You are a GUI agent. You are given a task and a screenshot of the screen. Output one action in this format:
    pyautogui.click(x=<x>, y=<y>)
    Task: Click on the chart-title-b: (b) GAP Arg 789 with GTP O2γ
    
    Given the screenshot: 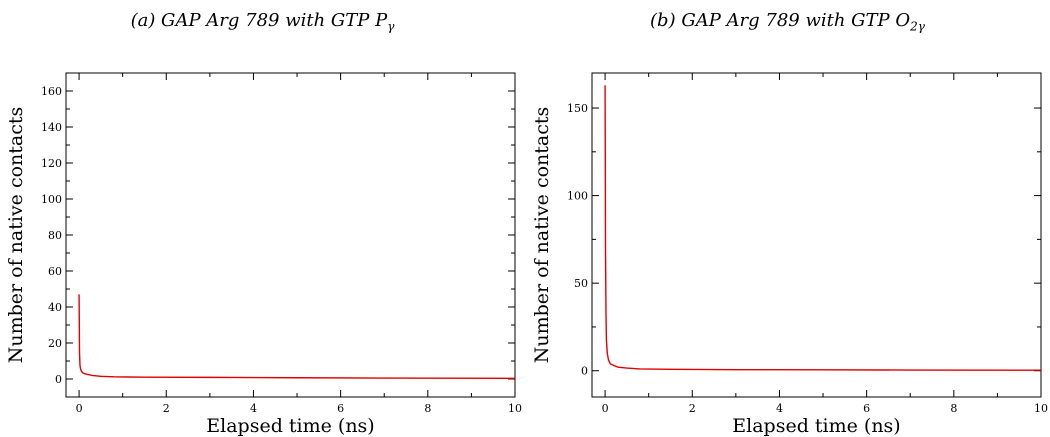 What is the action you would take?
    pyautogui.click(x=787, y=22)
    